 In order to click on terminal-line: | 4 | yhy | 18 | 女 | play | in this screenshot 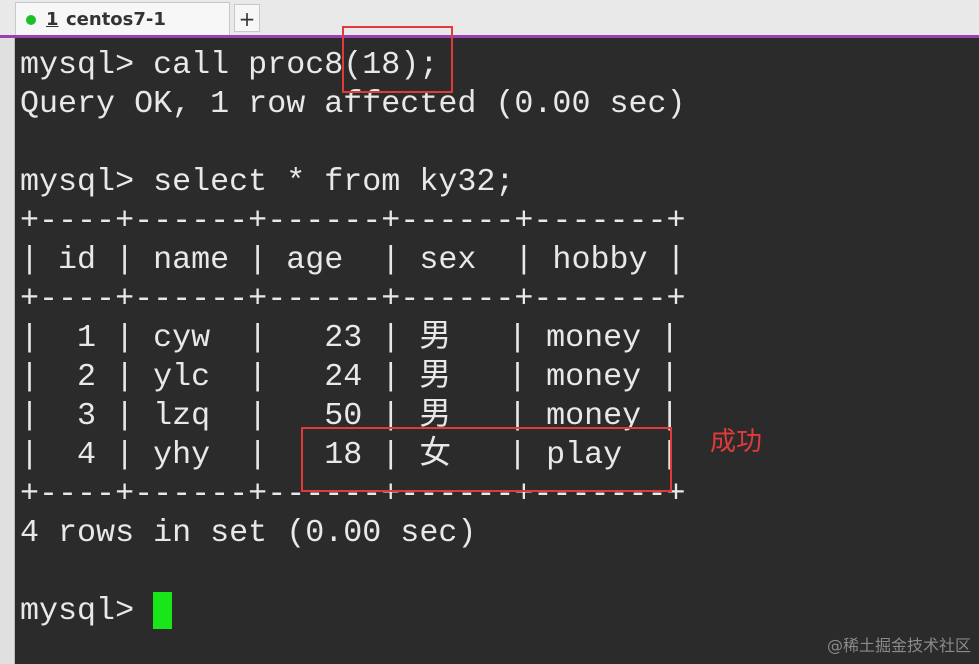, I will do `click(350, 455)`.